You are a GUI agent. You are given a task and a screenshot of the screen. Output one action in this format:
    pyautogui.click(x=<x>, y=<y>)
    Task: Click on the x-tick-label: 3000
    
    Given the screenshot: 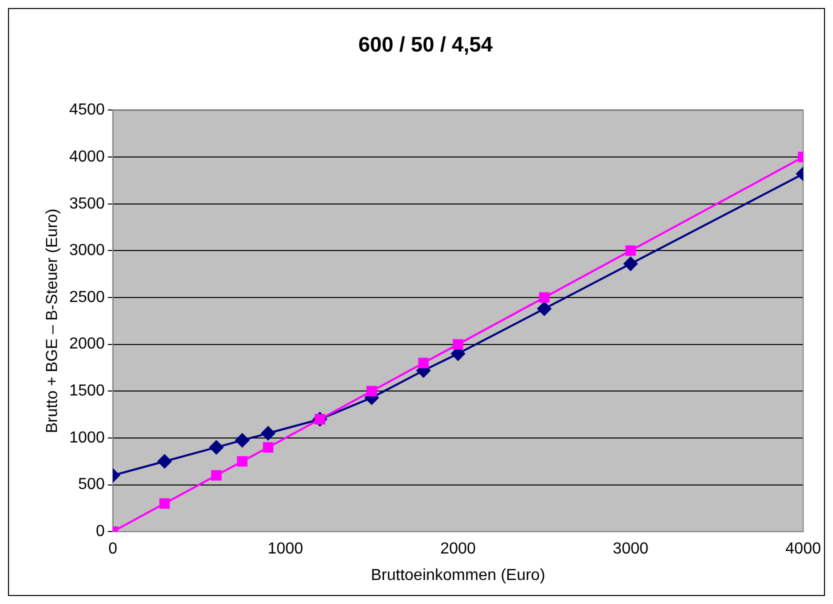 What is the action you would take?
    pyautogui.click(x=630, y=549)
    